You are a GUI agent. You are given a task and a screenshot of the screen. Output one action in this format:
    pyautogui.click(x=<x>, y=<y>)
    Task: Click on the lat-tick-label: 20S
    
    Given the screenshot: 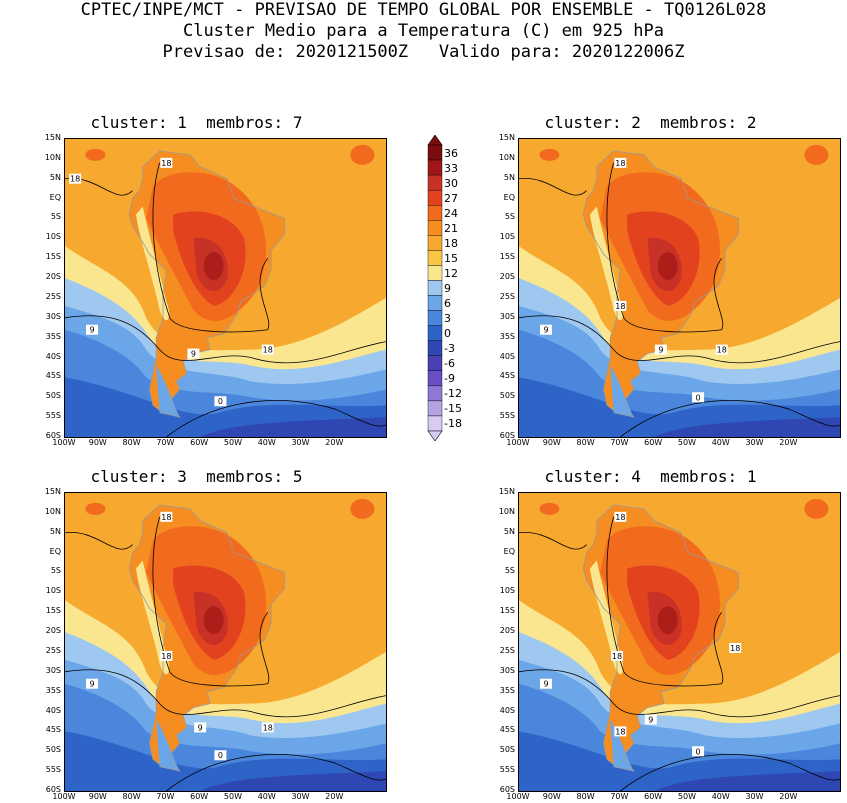 What is the action you would take?
    pyautogui.click(x=507, y=631)
    